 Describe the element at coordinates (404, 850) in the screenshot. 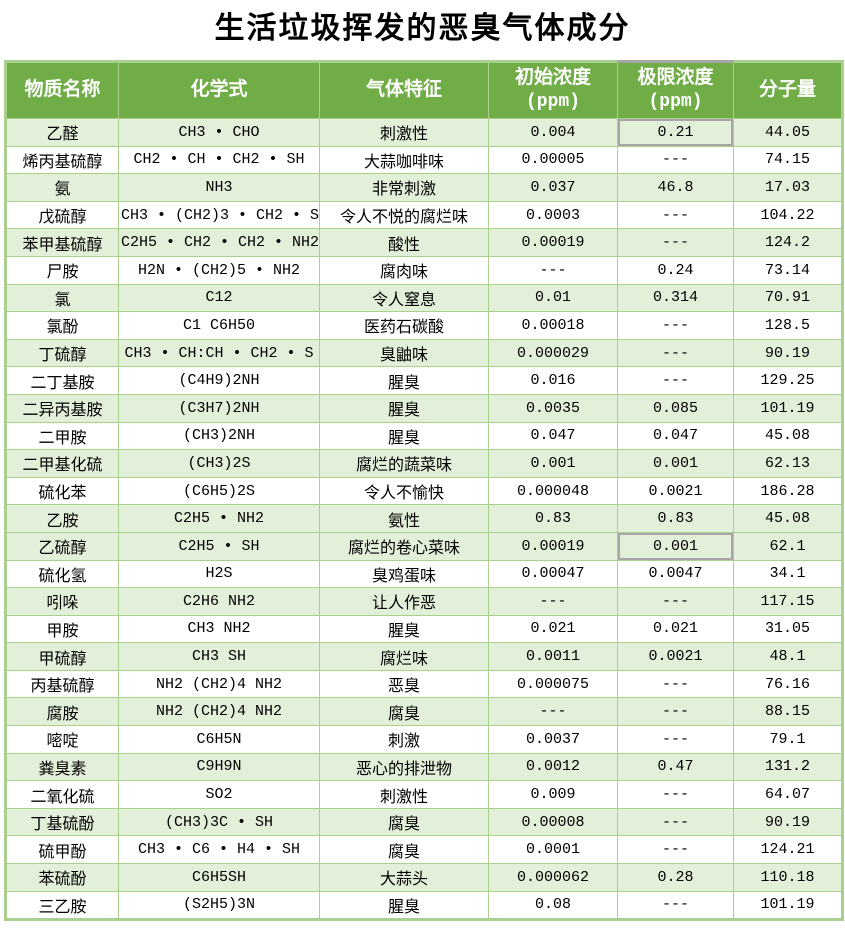

I see `gas-character-cell: 腐臭` at that location.